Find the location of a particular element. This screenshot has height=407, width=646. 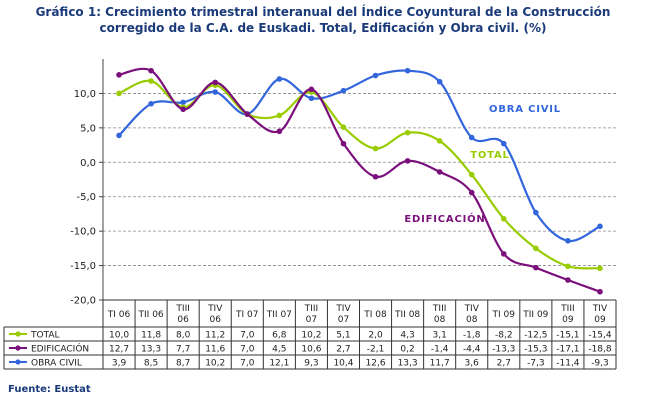

data-label-total-10: 3,1 is located at coordinates (439, 335).